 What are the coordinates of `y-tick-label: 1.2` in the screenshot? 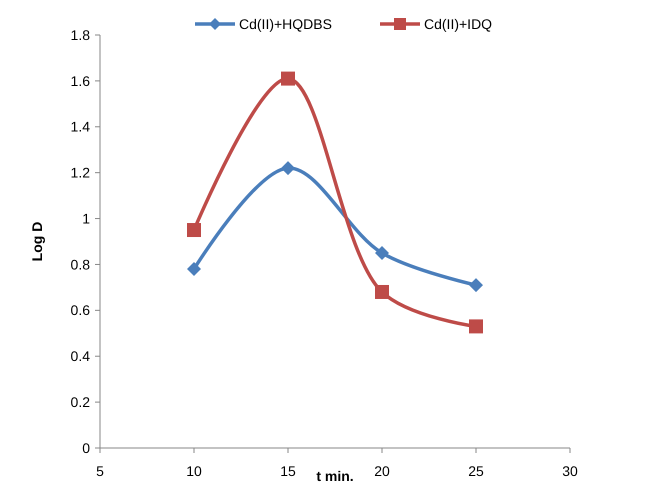 It's located at (80, 172).